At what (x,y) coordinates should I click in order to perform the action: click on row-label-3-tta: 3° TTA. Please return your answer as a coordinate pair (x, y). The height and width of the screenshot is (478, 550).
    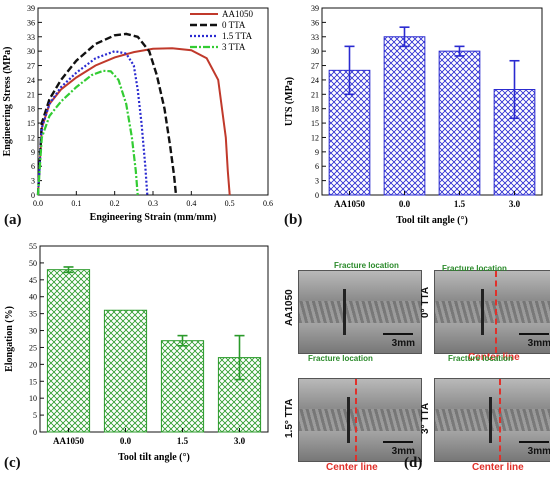
    Looking at the image, I should click on (425, 418).